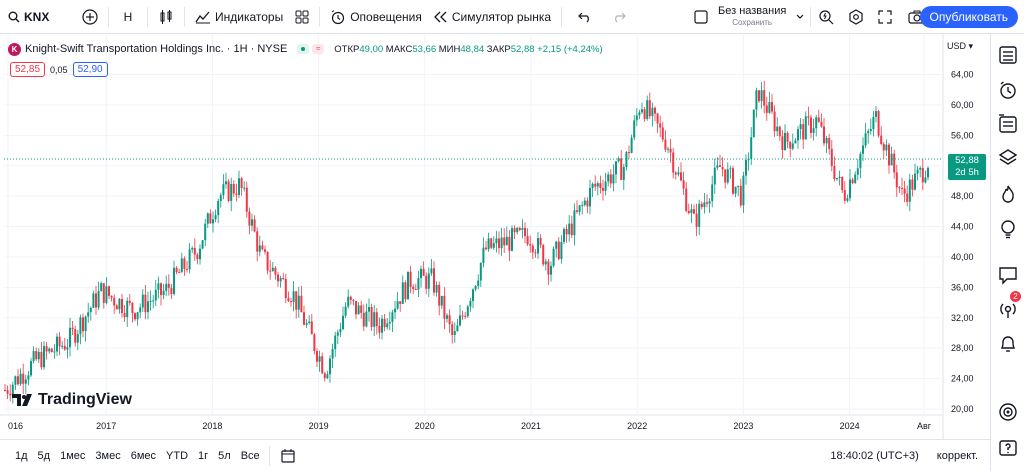 This screenshot has width=1024, height=471. What do you see at coordinates (962, 379) in the screenshot?
I see `y-tick-label: 24,00` at bounding box center [962, 379].